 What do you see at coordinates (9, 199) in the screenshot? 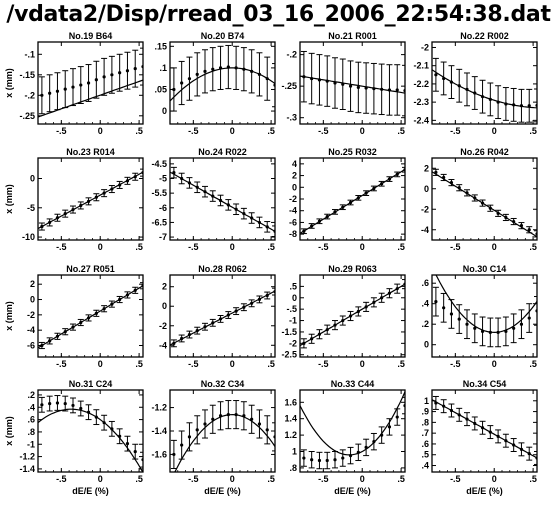
I see `y-axis-label: x (mm)` at bounding box center [9, 199].